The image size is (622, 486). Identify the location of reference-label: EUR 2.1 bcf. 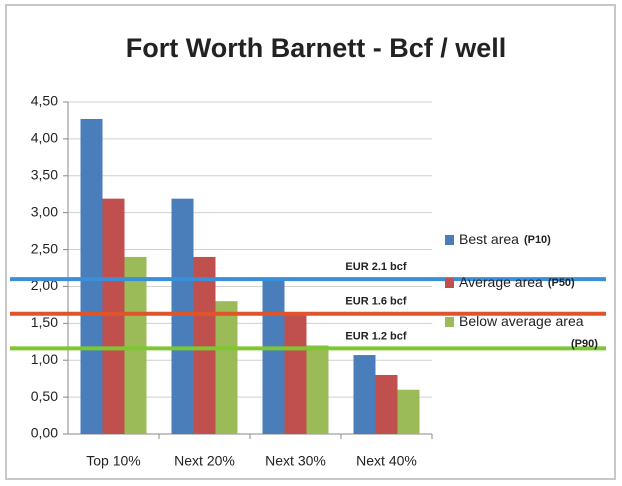
(375, 267).